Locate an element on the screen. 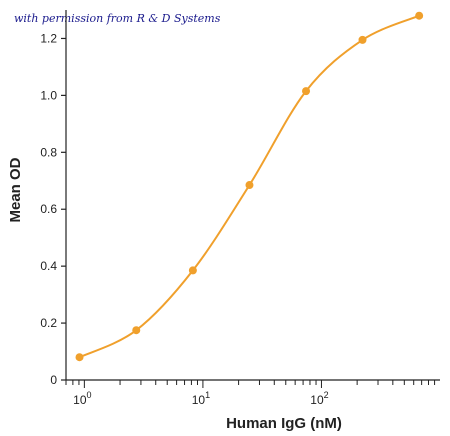  y-tick-label: 0.4 is located at coordinates (48, 266).